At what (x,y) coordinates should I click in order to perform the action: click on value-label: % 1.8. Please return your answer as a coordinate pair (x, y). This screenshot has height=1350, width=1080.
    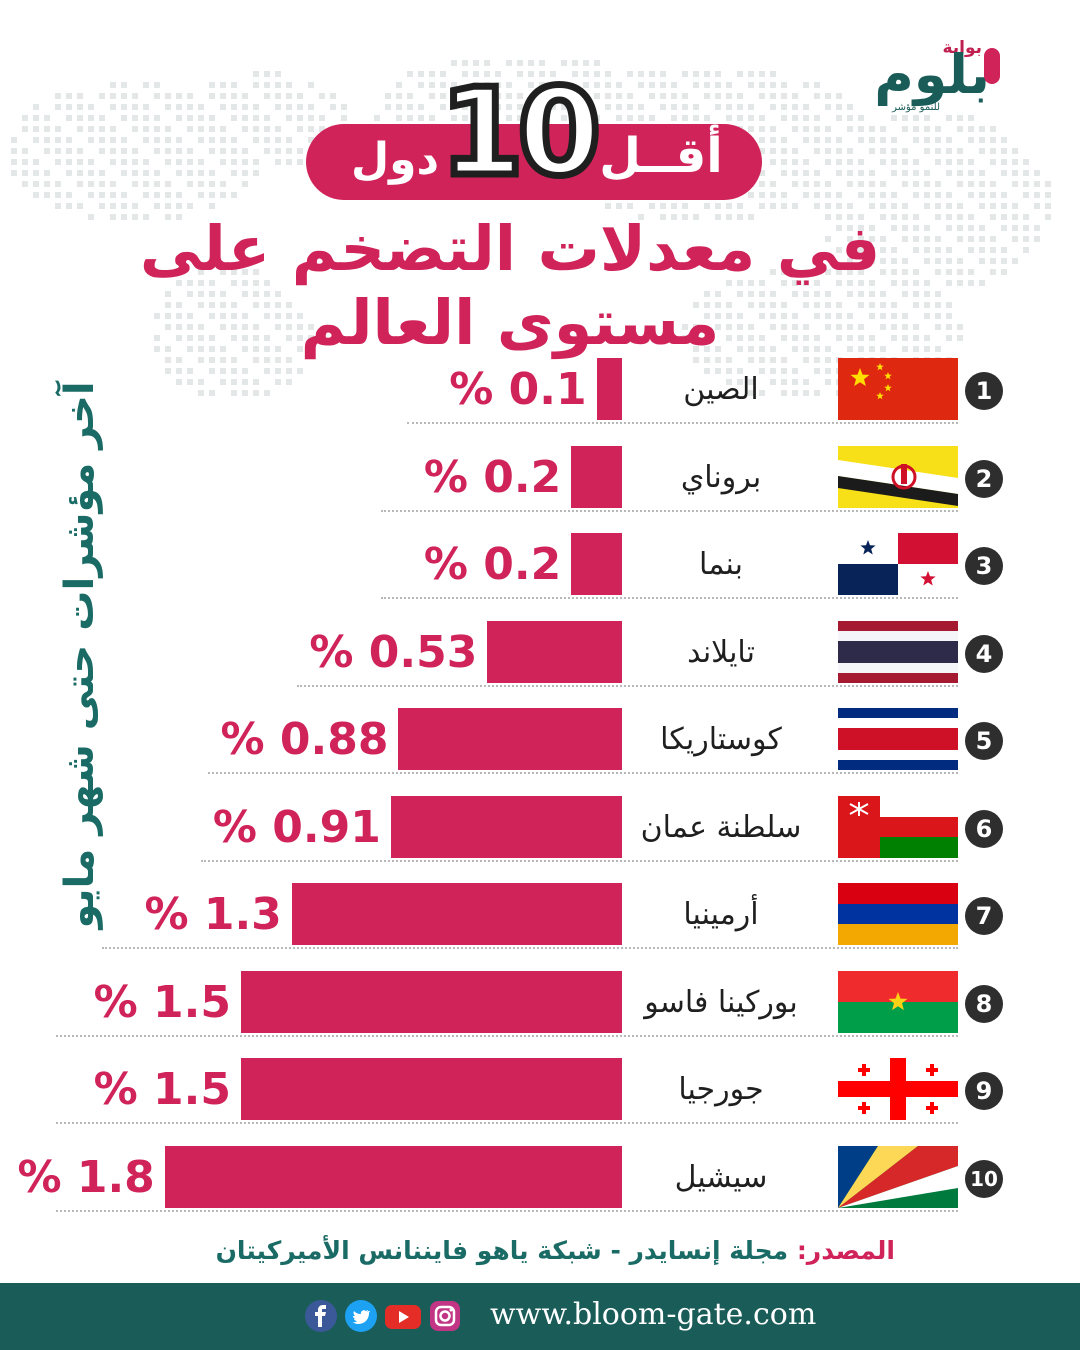
    Looking at the image, I should click on (86, 1177).